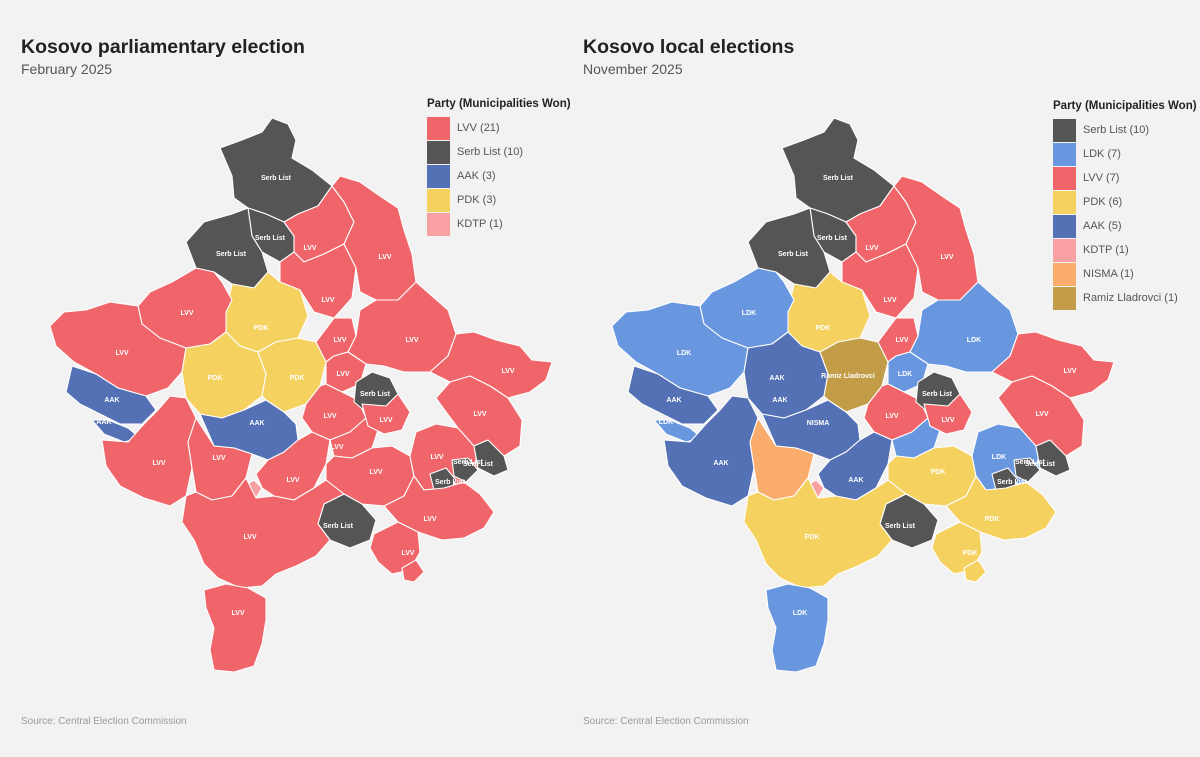 The image size is (1200, 757). I want to click on legend-item: LDK (7), so click(1125, 154).